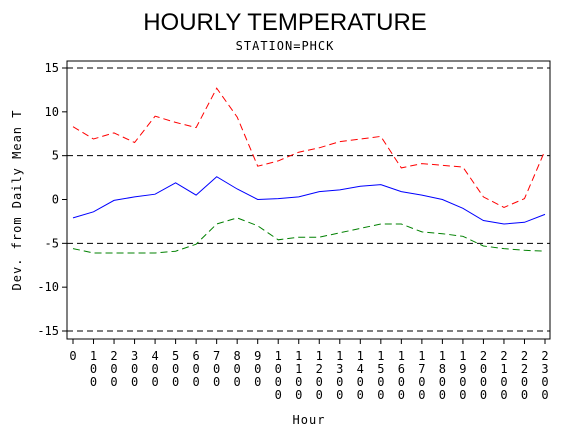 This screenshot has width=570, height=430. What do you see at coordinates (55, 156) in the screenshot?
I see `y-tick-label: 5` at bounding box center [55, 156].